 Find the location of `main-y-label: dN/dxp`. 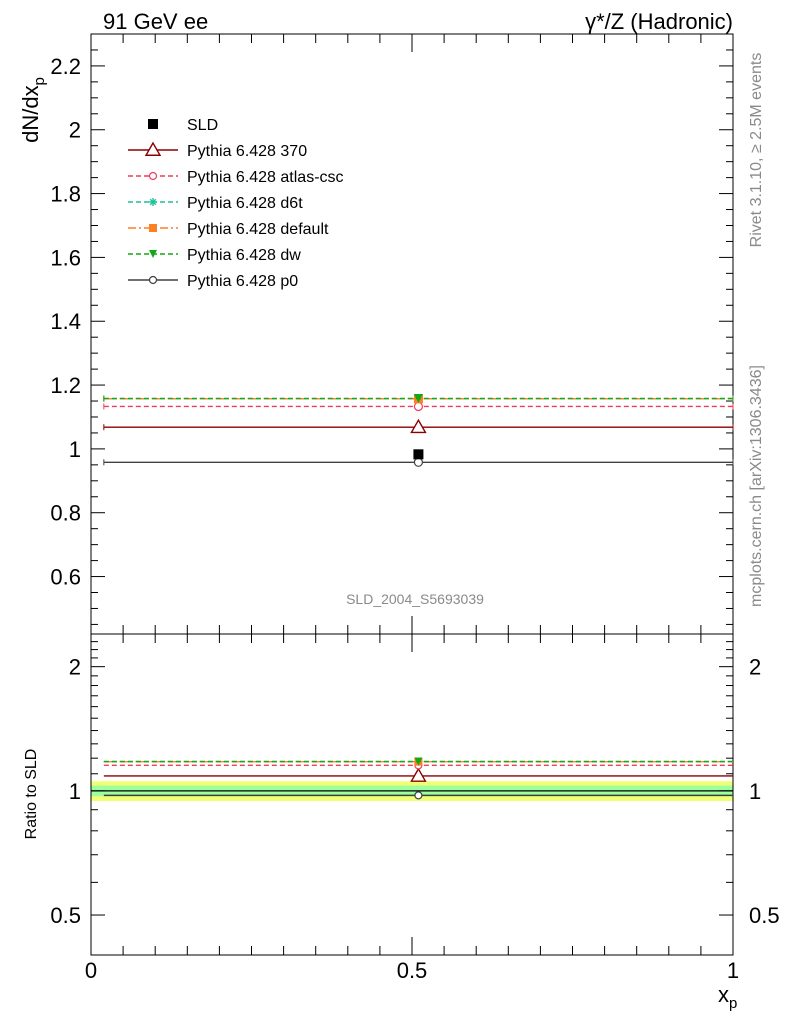

main-y-label: dN/dxp is located at coordinates (33, 110).